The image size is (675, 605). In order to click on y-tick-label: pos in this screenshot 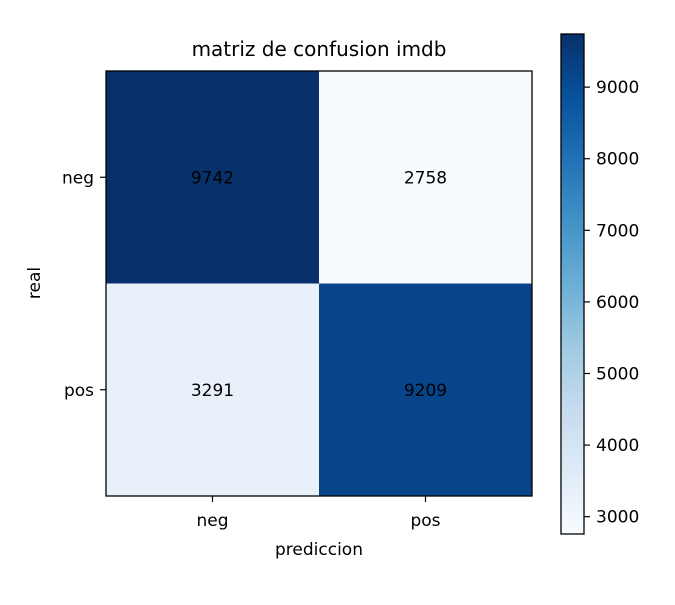, I will do `click(79, 391)`.